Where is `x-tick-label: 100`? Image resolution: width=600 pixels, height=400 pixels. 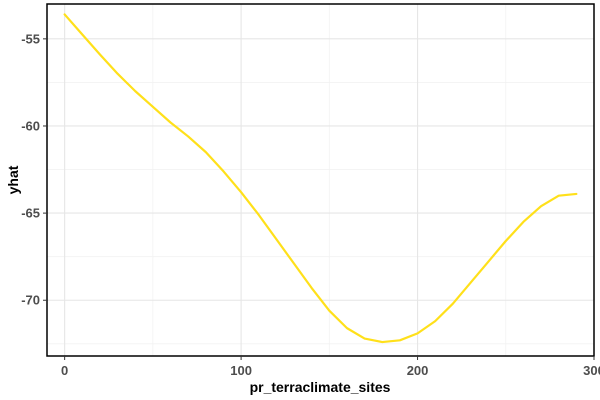
x-tick-label: 100 is located at coordinates (241, 370).